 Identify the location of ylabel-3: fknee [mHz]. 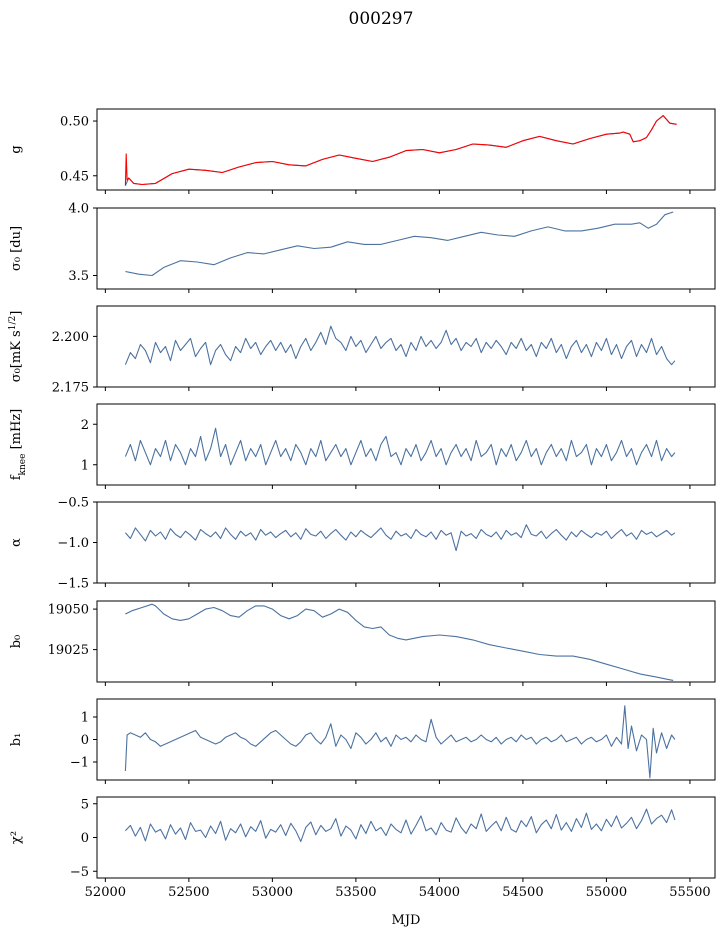
(18, 445).